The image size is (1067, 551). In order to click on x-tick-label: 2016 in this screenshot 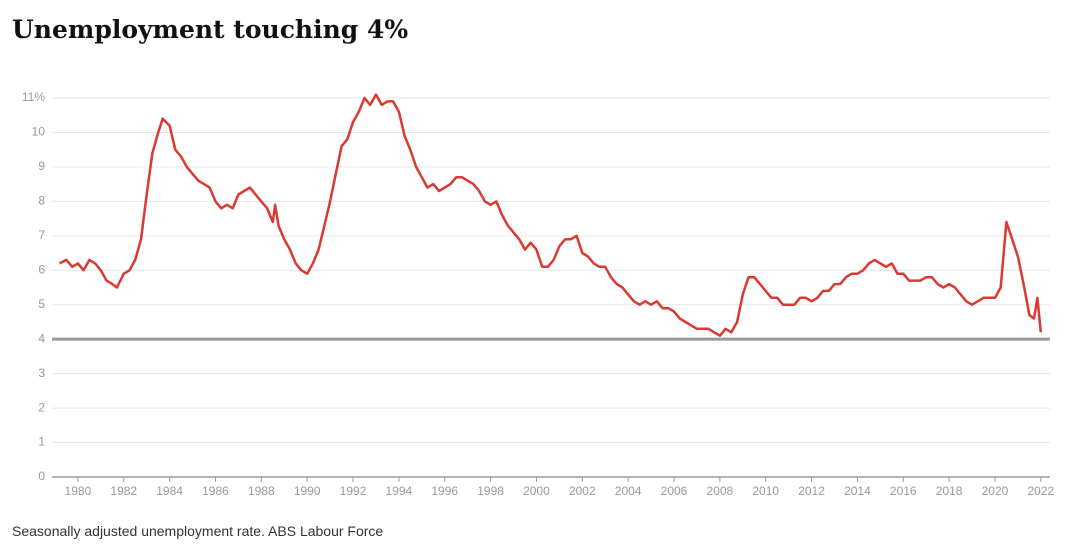, I will do `click(903, 491)`.